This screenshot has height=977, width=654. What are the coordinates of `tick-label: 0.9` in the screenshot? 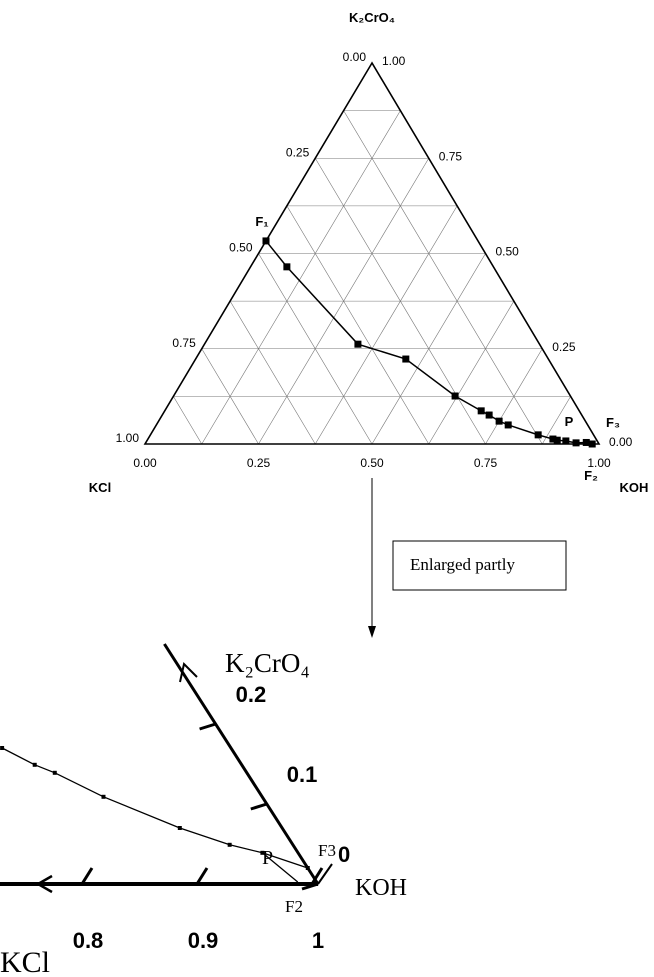 It's located at (203, 940).